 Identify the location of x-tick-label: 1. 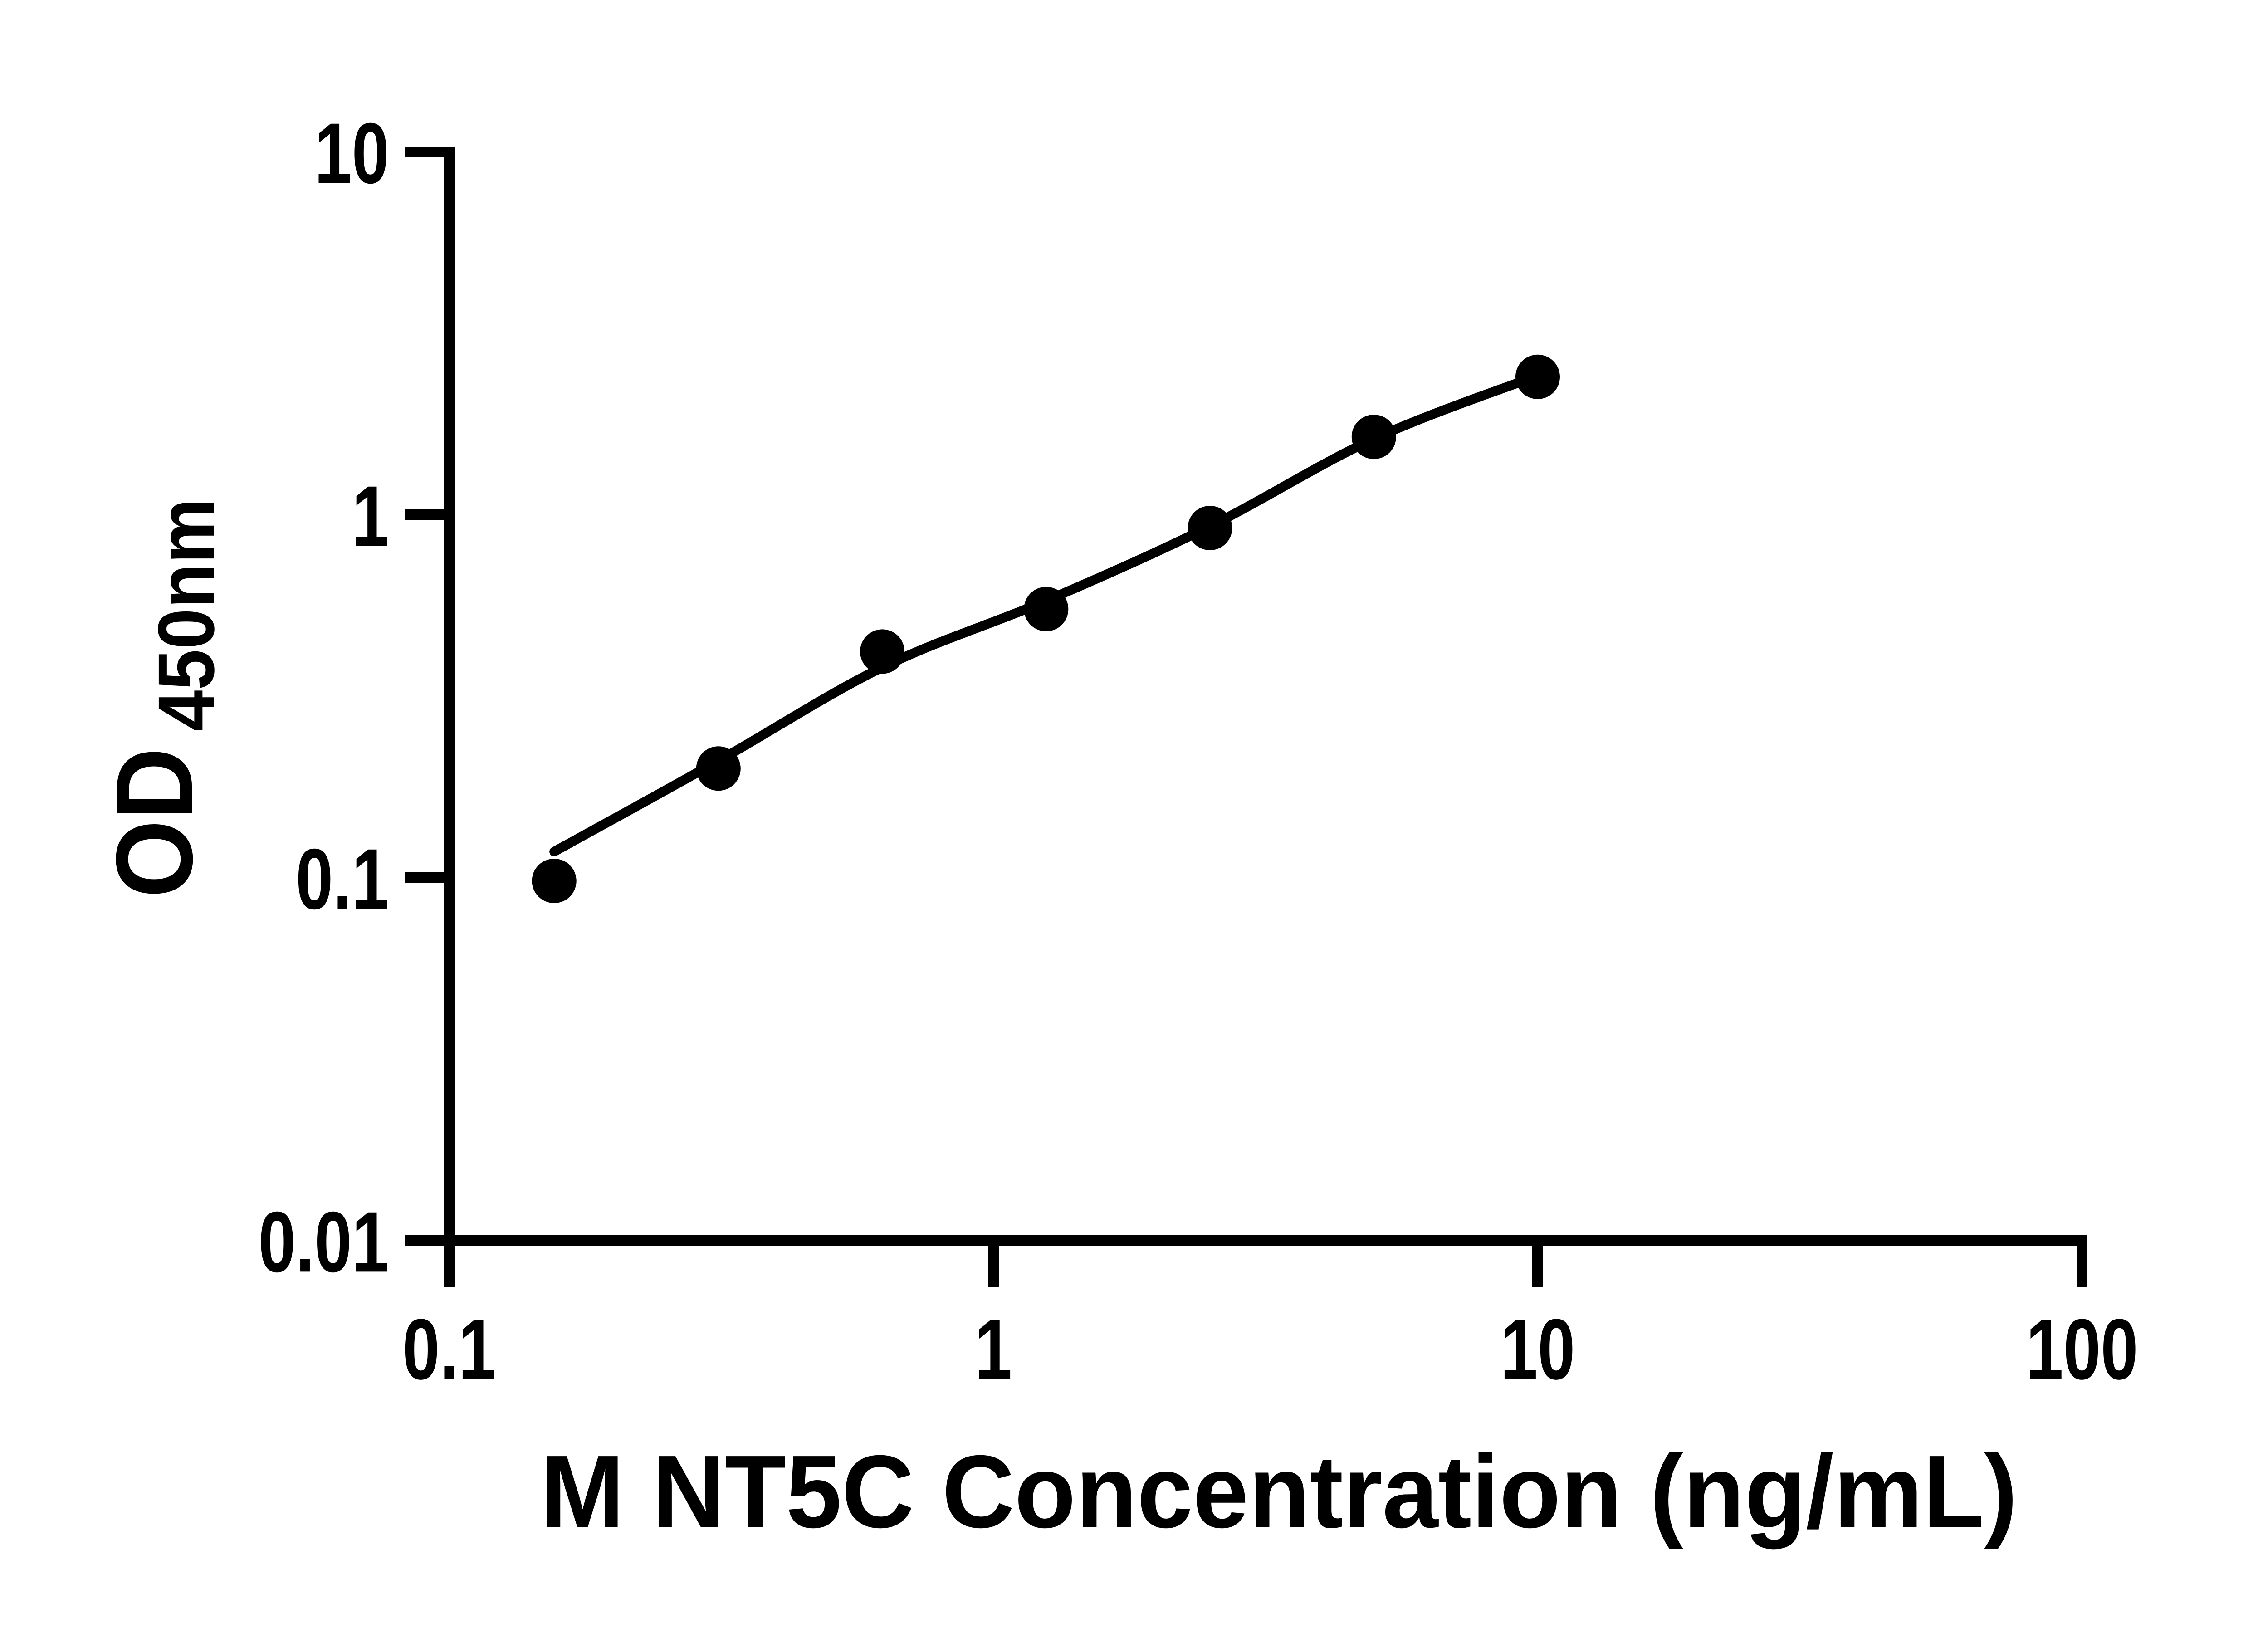
(994, 1349).